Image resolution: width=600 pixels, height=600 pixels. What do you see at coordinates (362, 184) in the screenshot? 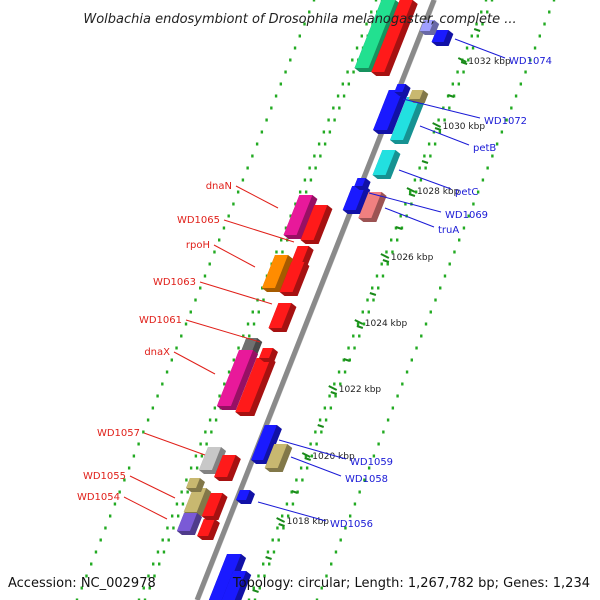
I see `reverse-gene-extra` at bounding box center [362, 184].